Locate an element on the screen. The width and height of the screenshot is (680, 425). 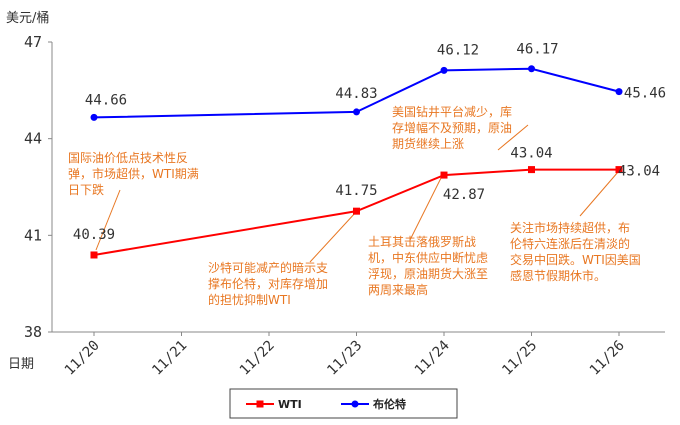
annotation-line: 交易中回跌。WTI因美国 is located at coordinates (575, 259).